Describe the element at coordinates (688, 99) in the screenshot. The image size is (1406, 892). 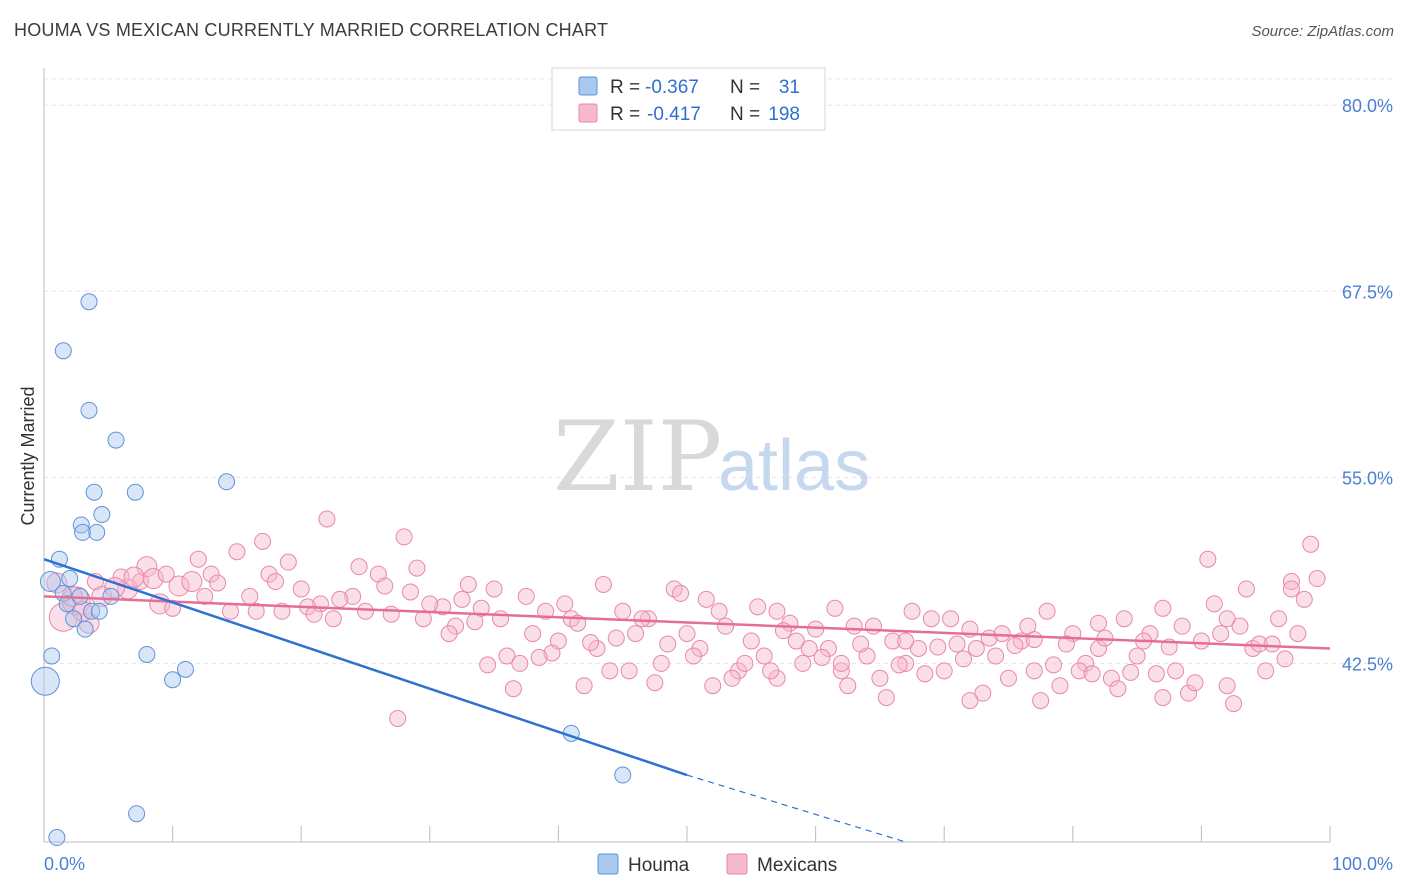
I see `legend: R = -0.367 N = 31 R = -0.417 N = 198` at that location.